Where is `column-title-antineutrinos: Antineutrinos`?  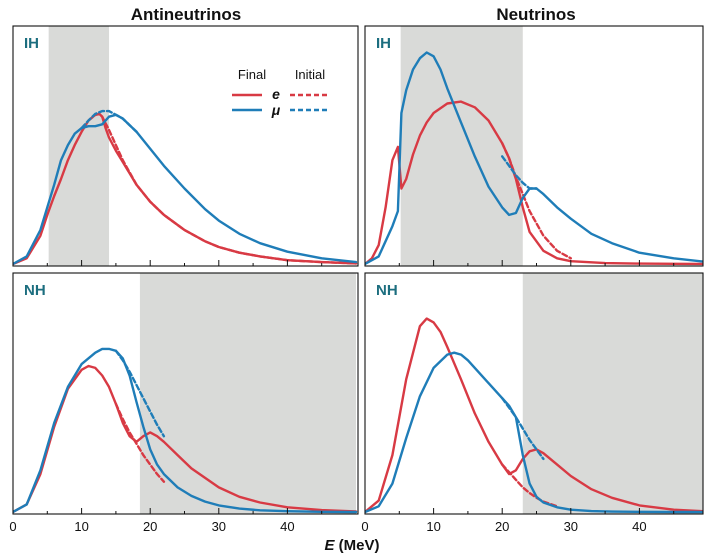 column-title-antineutrinos: Antineutrinos is located at coordinates (186, 14).